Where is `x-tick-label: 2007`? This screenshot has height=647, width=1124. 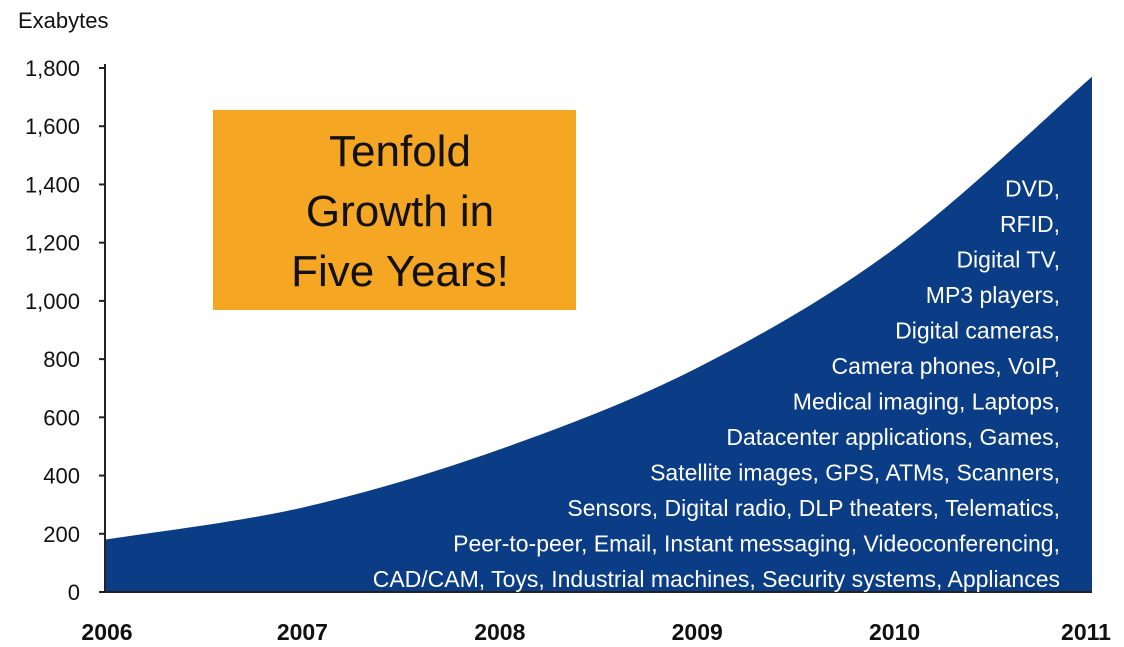 x-tick-label: 2007 is located at coordinates (302, 632).